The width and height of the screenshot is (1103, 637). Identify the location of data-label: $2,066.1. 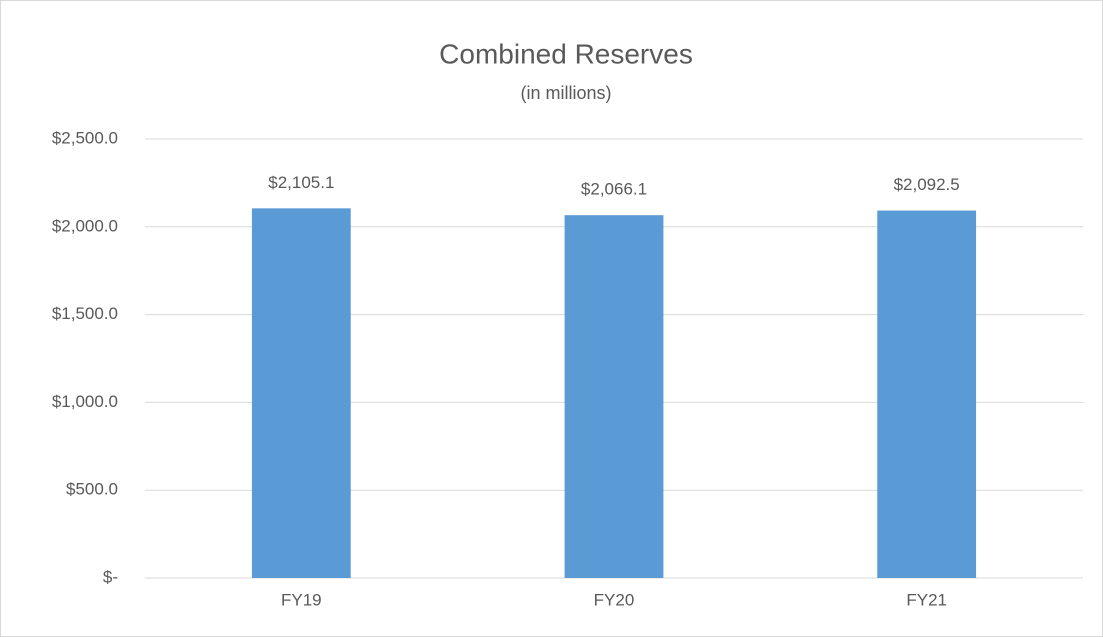
(614, 189).